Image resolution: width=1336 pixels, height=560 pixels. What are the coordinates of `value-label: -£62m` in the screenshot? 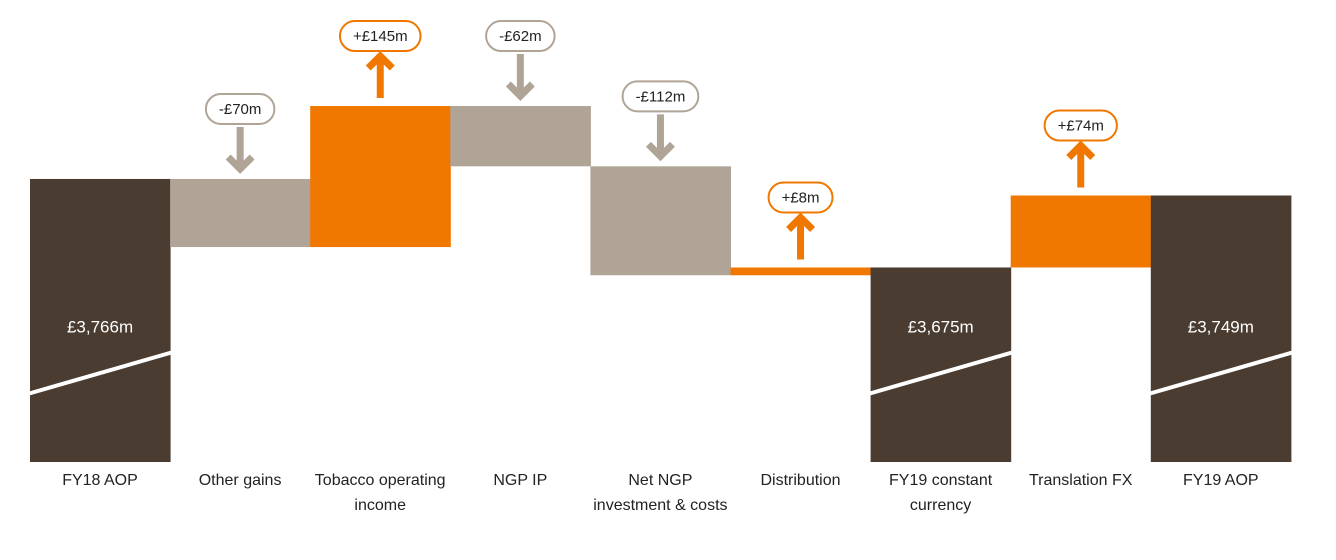 It's located at (520, 36).